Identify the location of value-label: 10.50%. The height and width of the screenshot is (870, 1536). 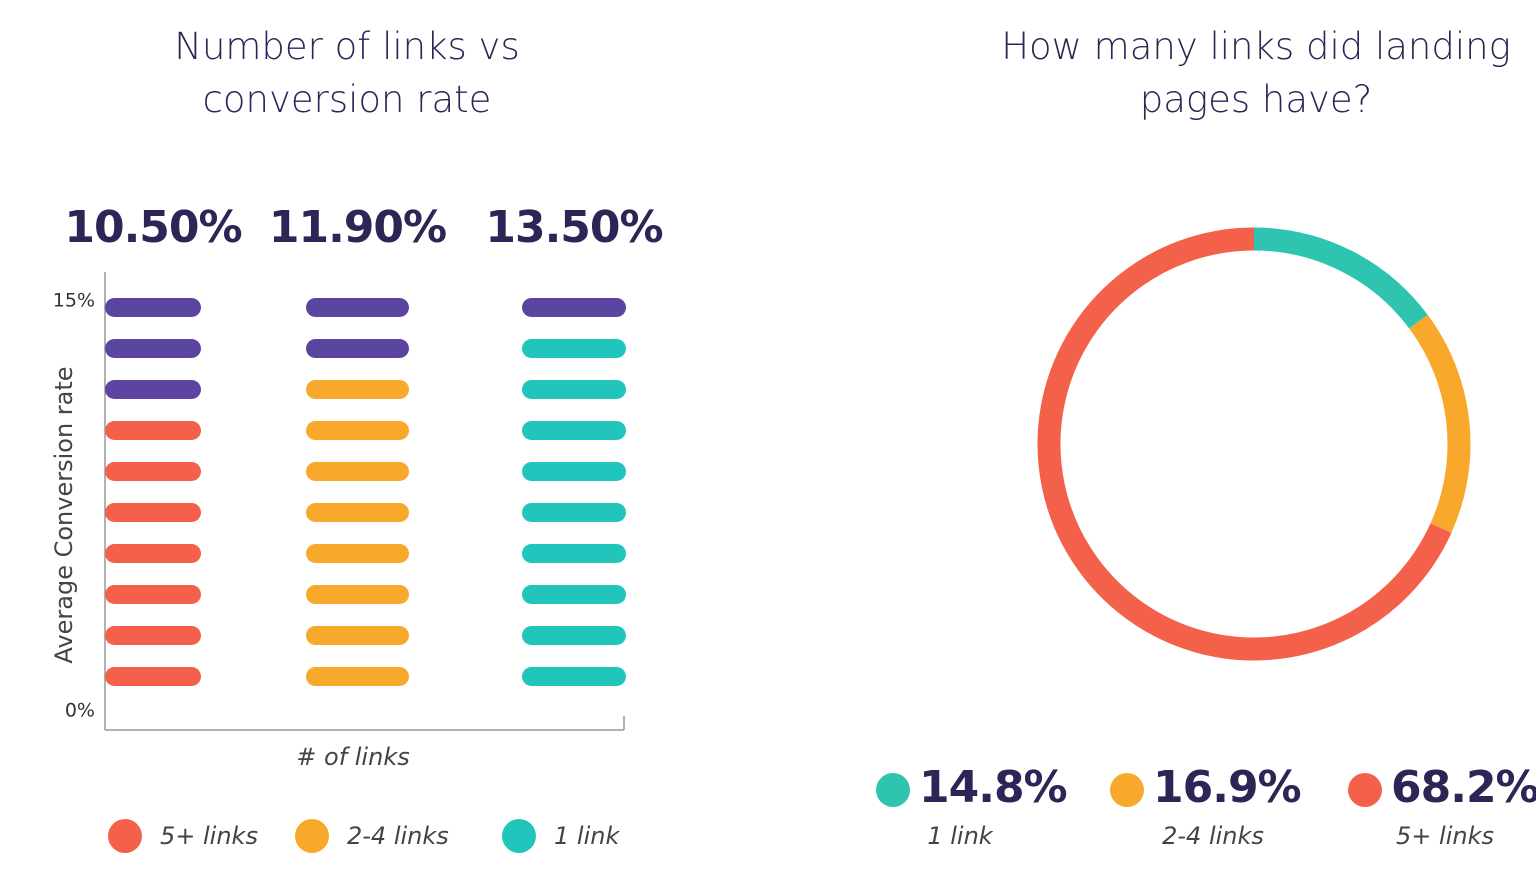
(152, 227).